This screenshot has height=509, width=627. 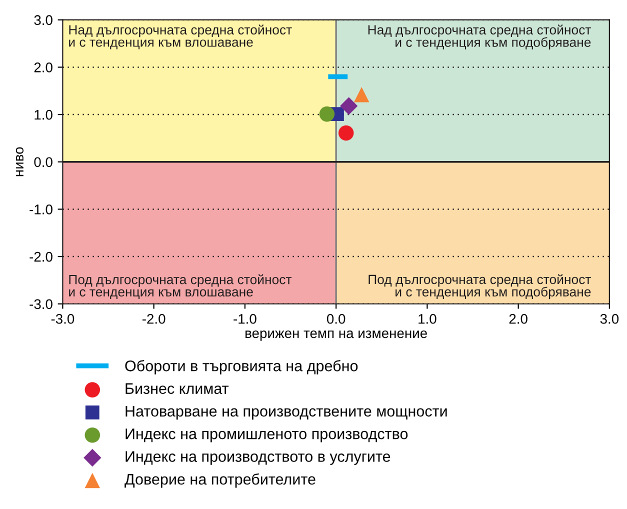 I want to click on legend-label: Индекс на промишленото производство, so click(x=267, y=435).